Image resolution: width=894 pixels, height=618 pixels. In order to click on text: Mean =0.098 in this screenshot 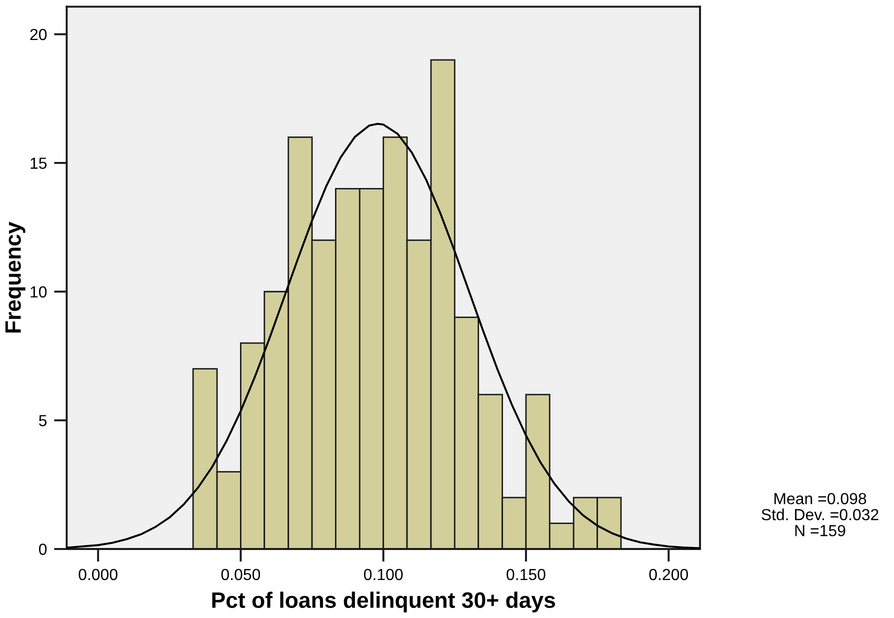, I will do `click(820, 498)`.